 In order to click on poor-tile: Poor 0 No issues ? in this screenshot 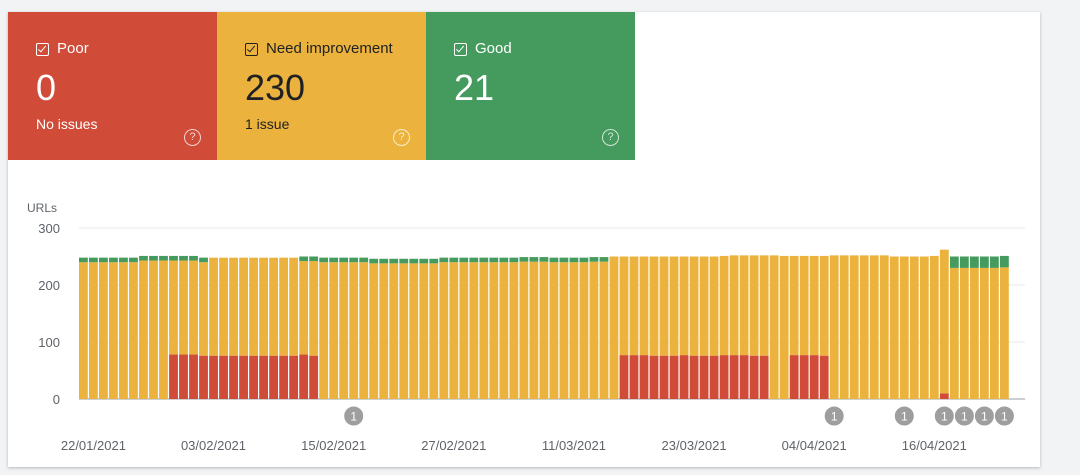, I will do `click(112, 86)`.